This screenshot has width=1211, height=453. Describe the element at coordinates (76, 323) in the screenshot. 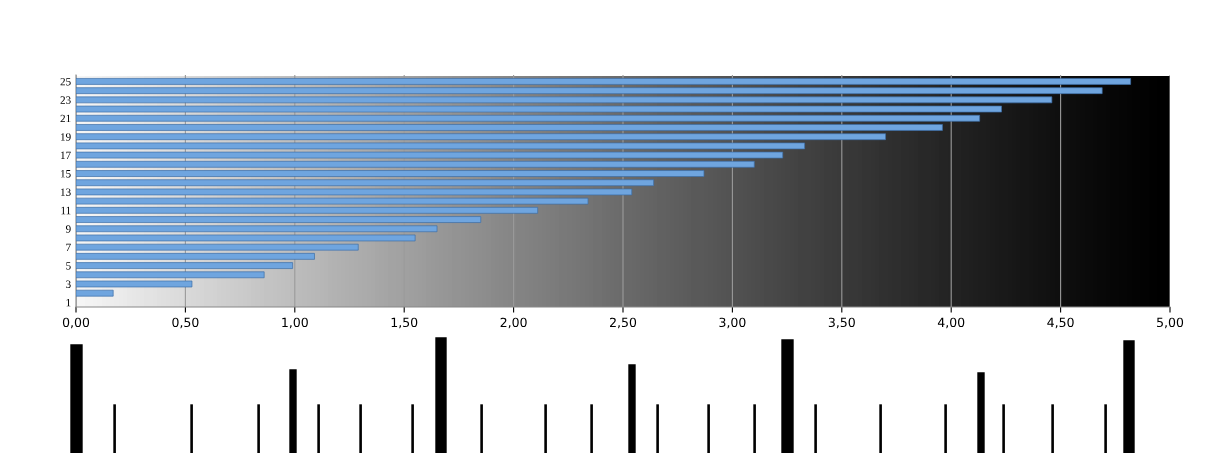

I see `x-tick-label: 0,00` at that location.